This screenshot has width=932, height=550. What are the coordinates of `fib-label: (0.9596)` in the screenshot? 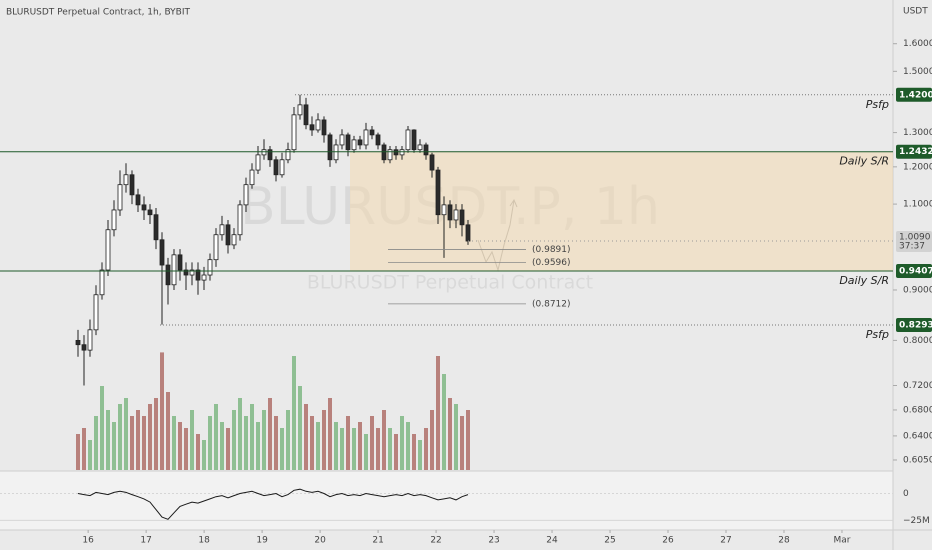 It's located at (551, 263).